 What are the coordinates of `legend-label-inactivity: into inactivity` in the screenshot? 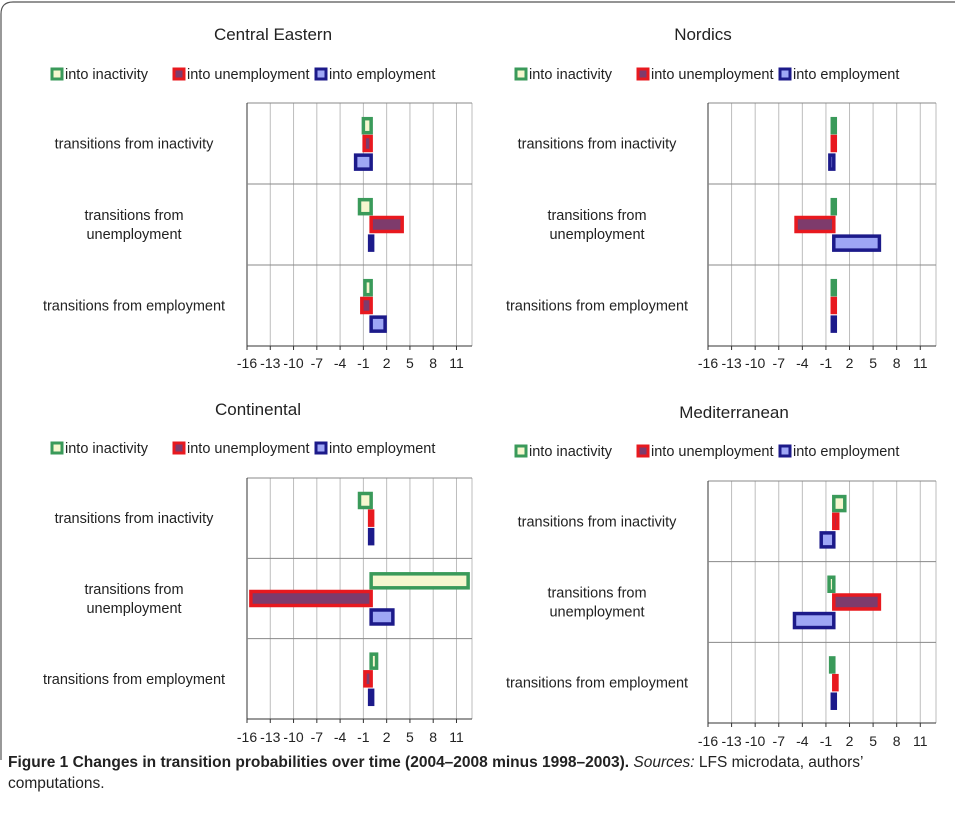 It's located at (571, 452).